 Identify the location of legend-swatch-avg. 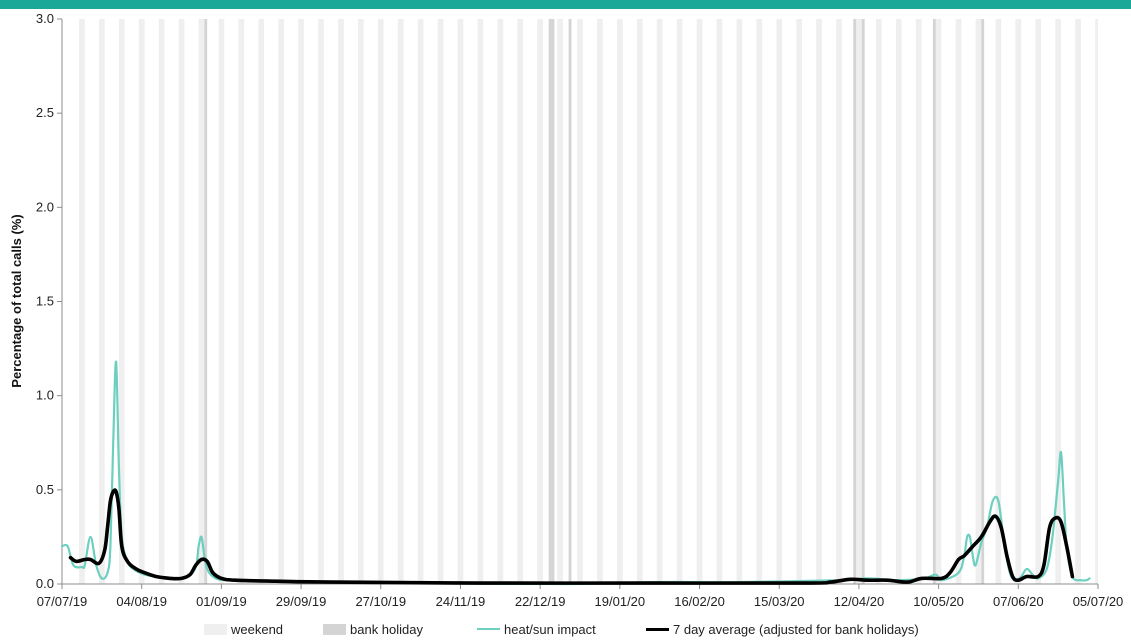
(657, 629).